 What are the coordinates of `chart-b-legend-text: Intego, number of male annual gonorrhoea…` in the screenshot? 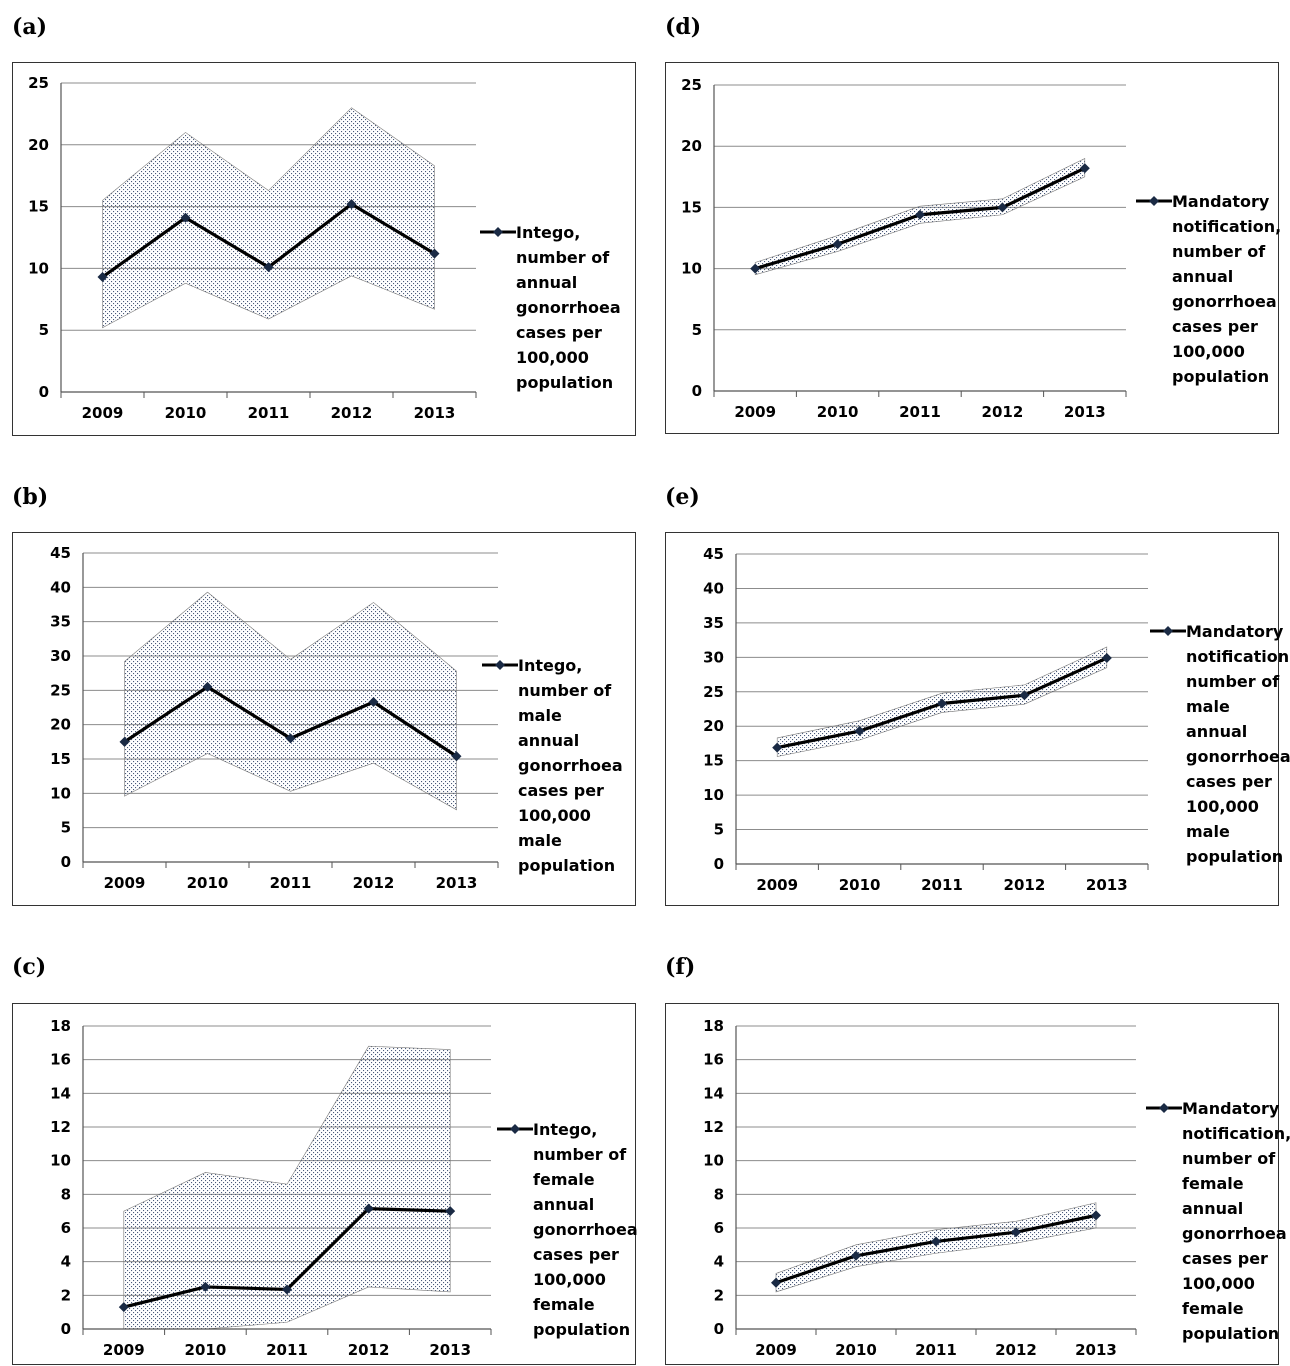 It's located at (570, 765).